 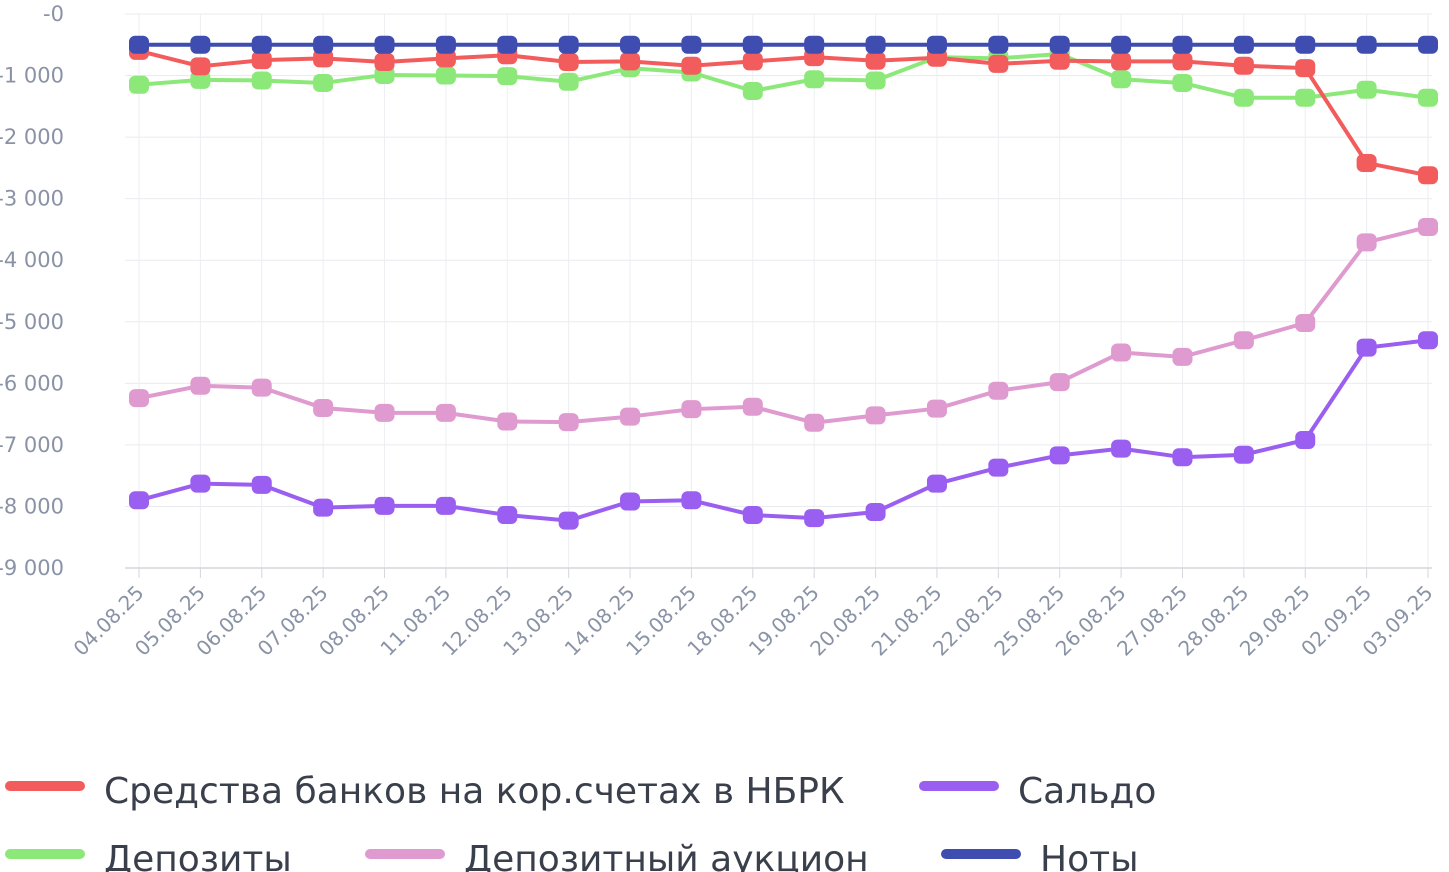 I want to click on legend-item: Ноты, so click(x=1040, y=855).